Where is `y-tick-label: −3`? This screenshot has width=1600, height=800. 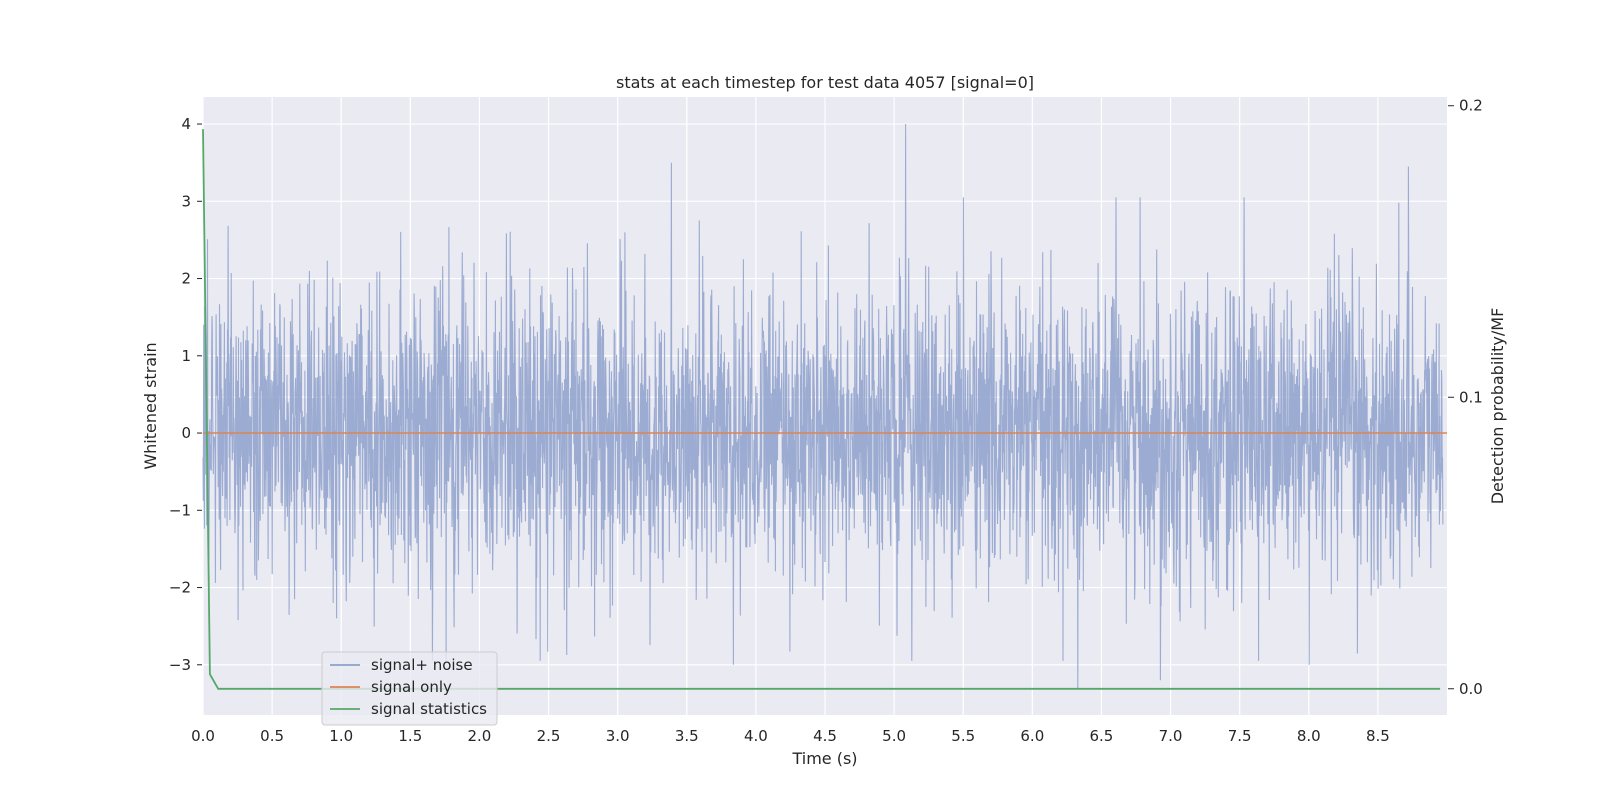 y-tick-label: −3 is located at coordinates (180, 665).